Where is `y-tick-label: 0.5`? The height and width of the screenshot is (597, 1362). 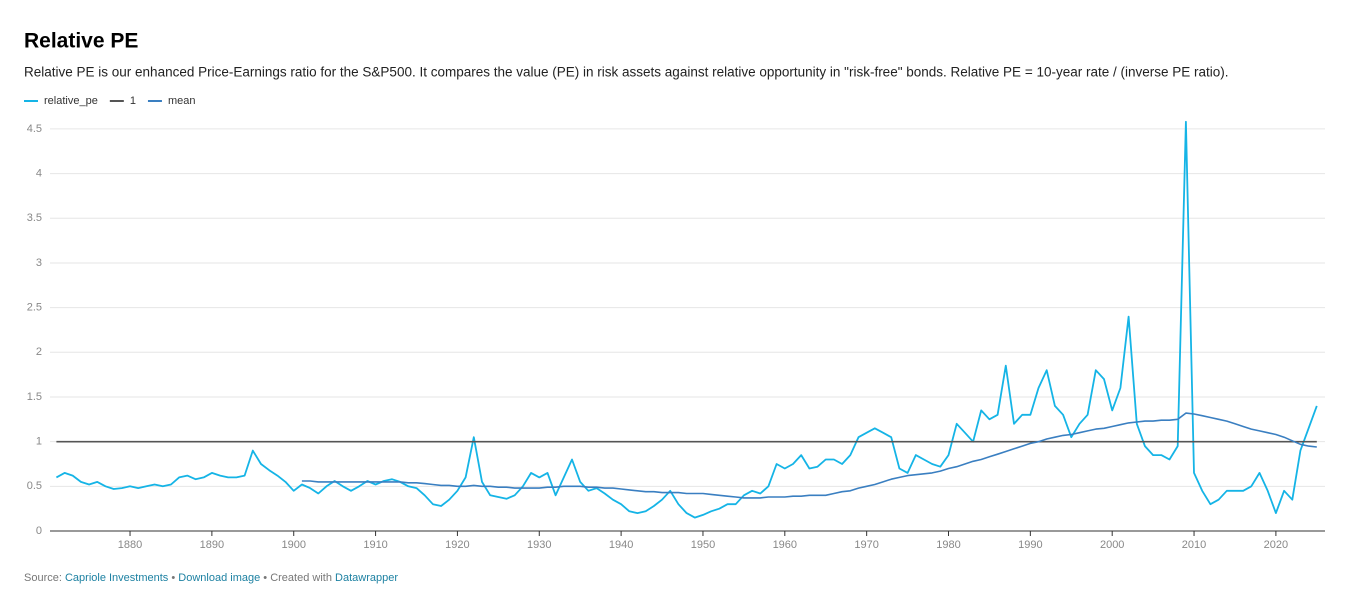
y-tick-label: 0.5 is located at coordinates (34, 486).